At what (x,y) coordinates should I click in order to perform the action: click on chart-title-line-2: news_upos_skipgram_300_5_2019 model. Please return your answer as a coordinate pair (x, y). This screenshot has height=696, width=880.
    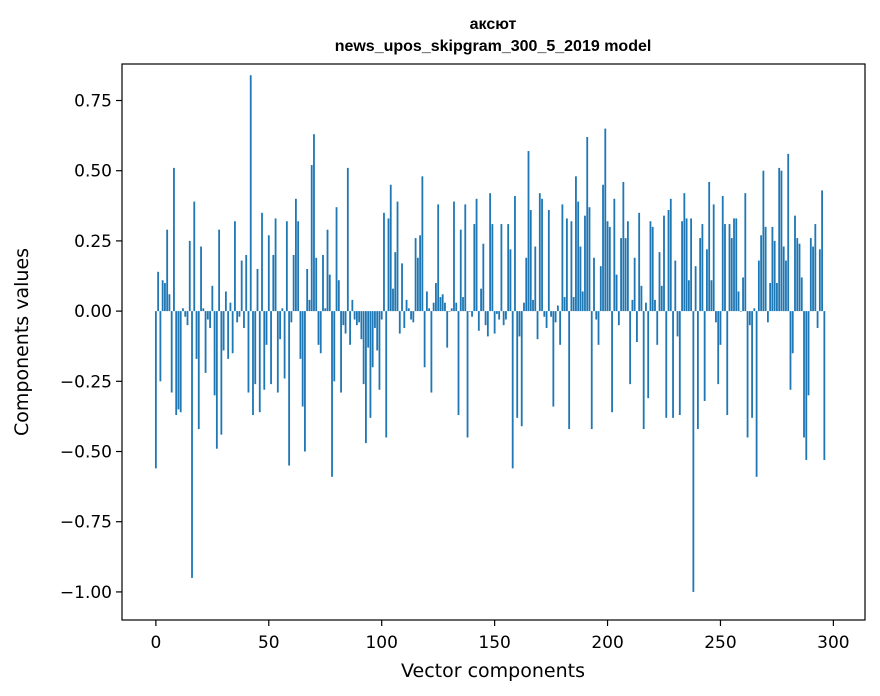
    Looking at the image, I should click on (493, 46).